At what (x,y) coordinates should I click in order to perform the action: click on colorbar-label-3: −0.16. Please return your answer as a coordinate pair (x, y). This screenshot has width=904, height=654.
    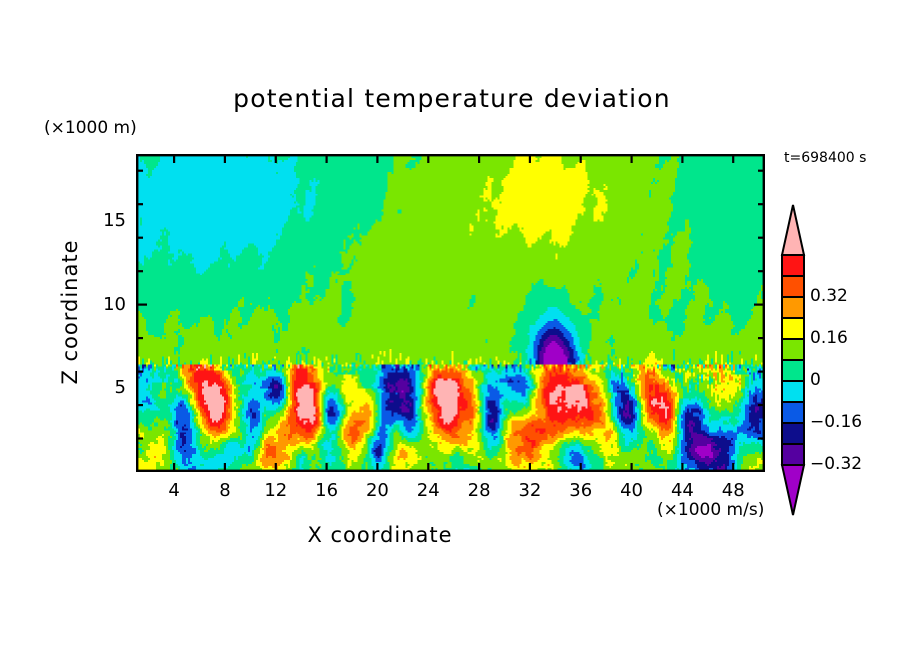
    Looking at the image, I should click on (836, 422).